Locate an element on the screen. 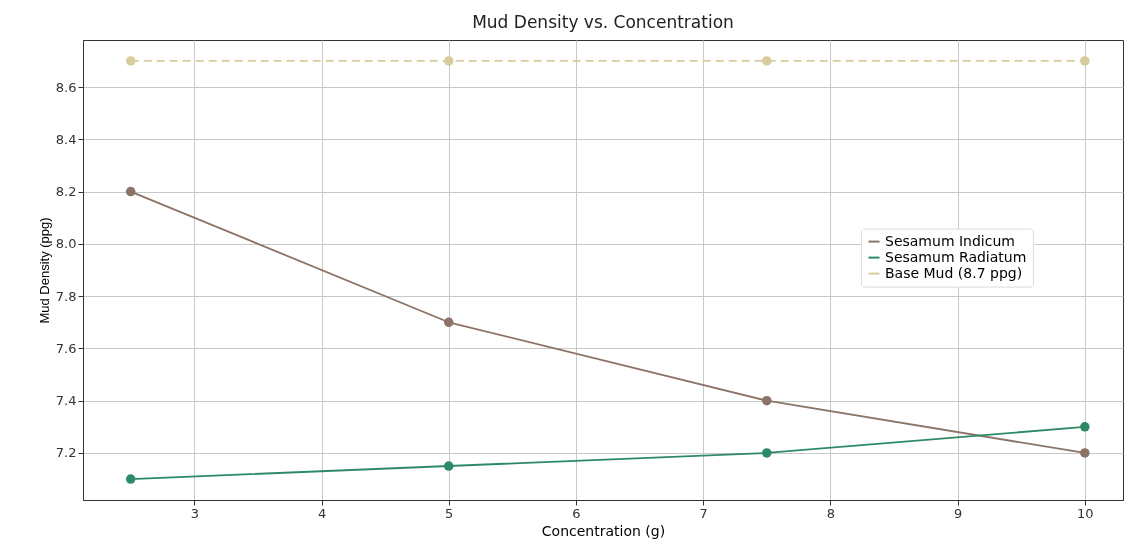  y-tick-label: 7.2 is located at coordinates (66, 453).